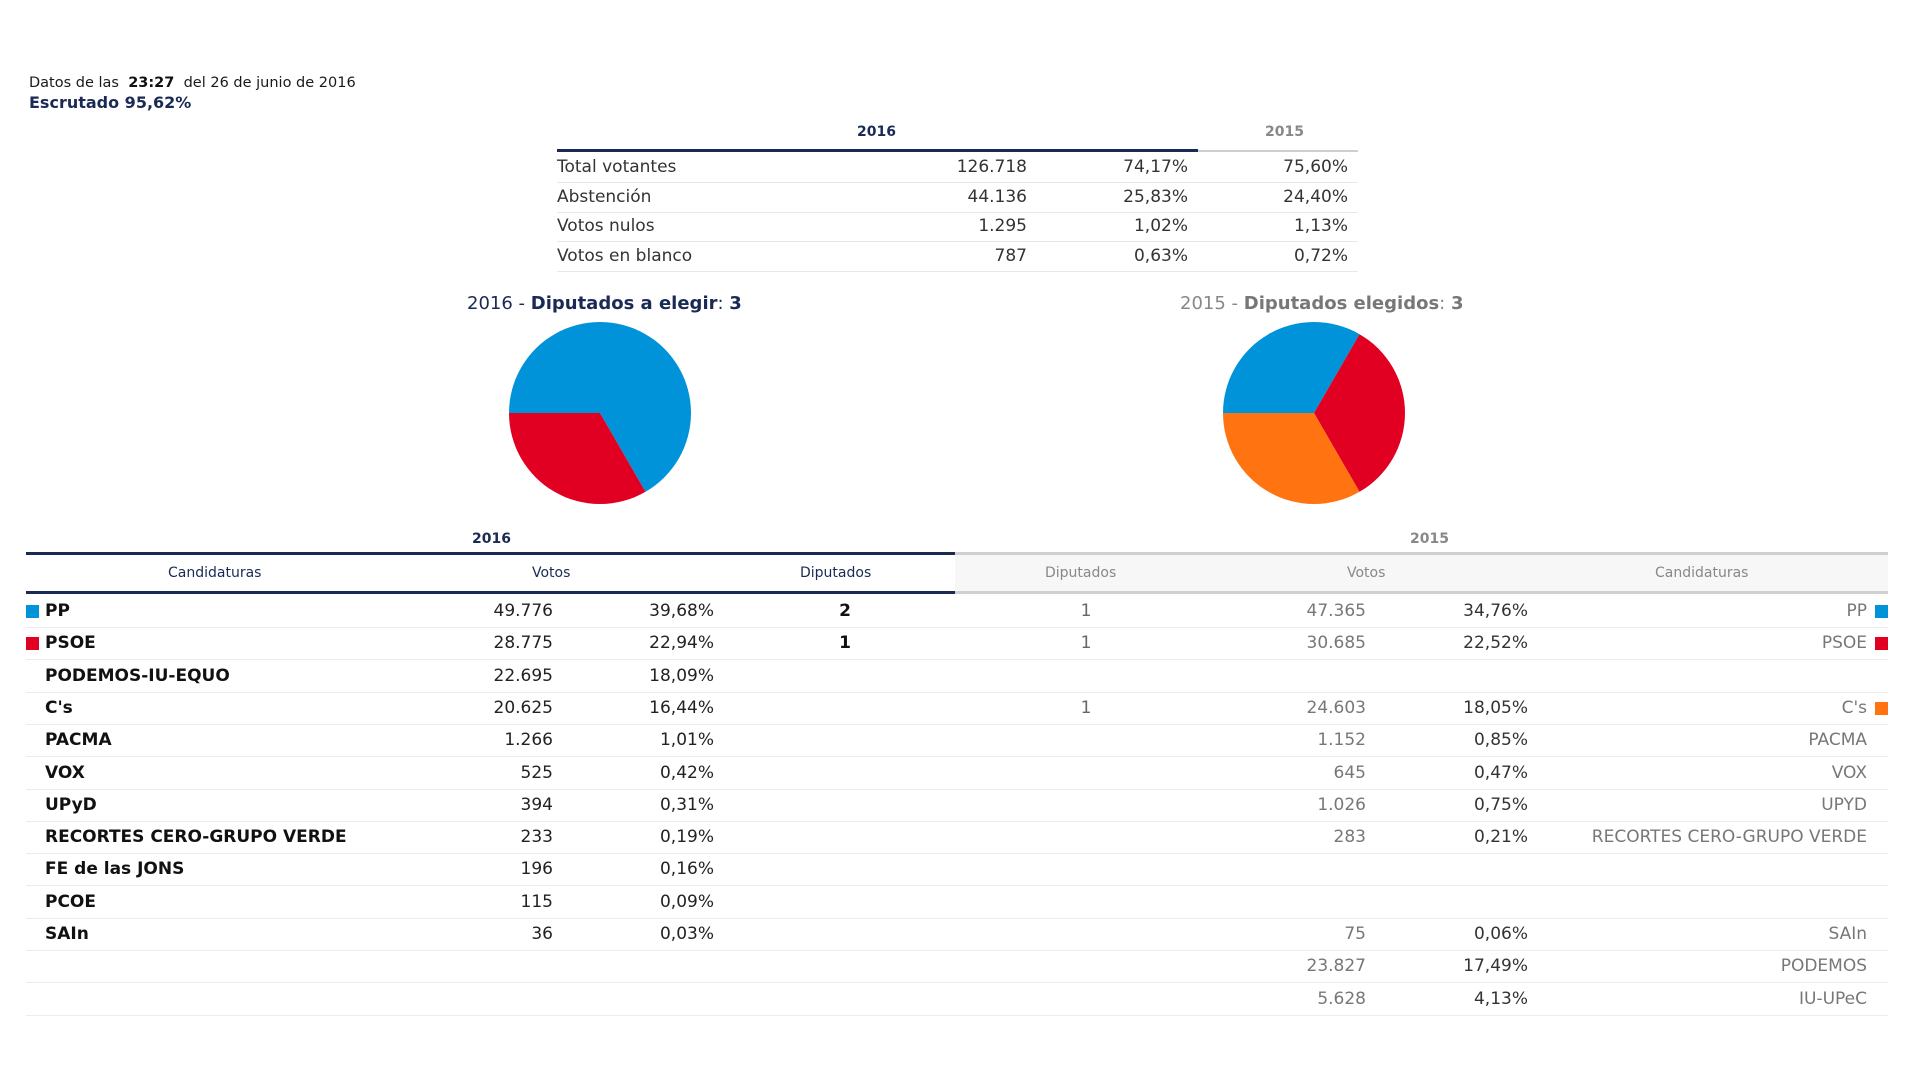  Describe the element at coordinates (723, 303) in the screenshot. I see `pie-title-colon: :` at that location.